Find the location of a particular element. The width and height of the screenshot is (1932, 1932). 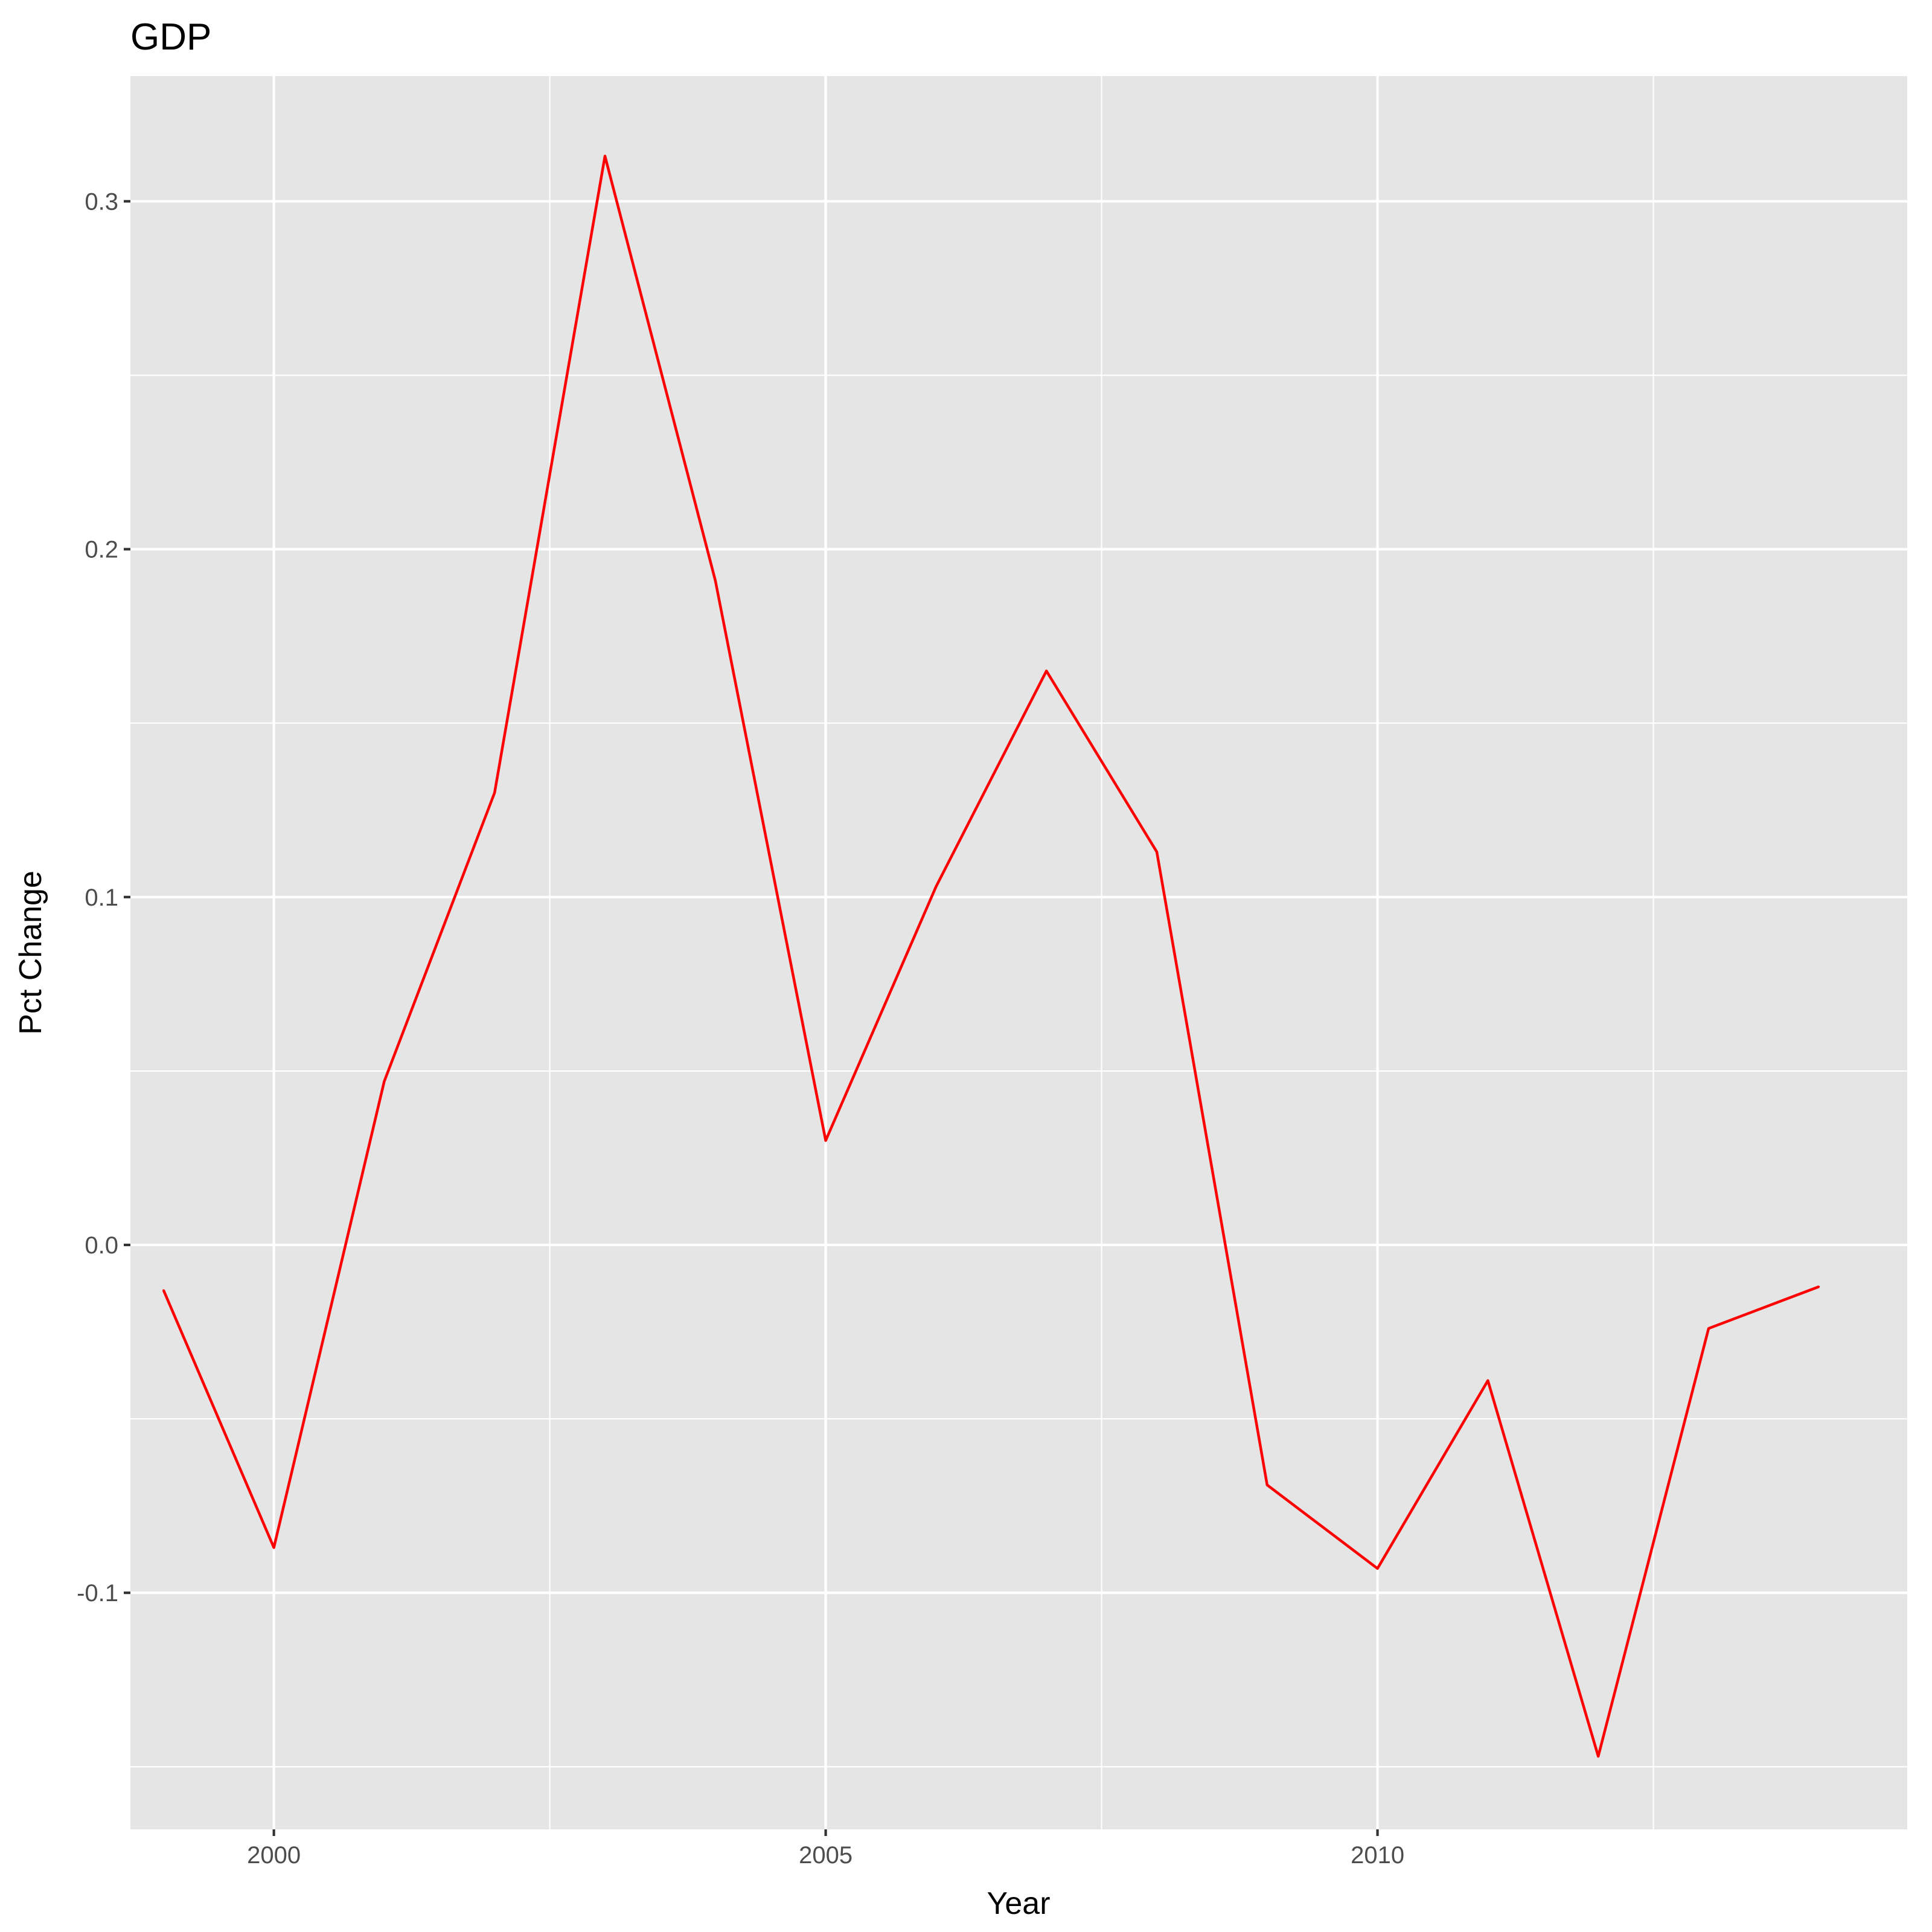

y-tick-label: 0.3 is located at coordinates (102, 201).